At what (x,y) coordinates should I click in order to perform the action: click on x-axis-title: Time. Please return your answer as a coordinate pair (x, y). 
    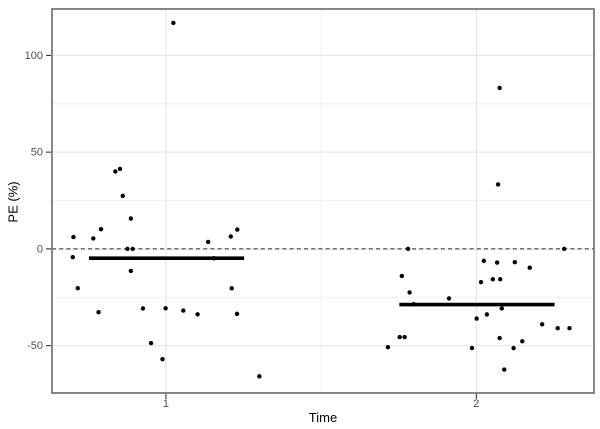
    Looking at the image, I should click on (323, 417).